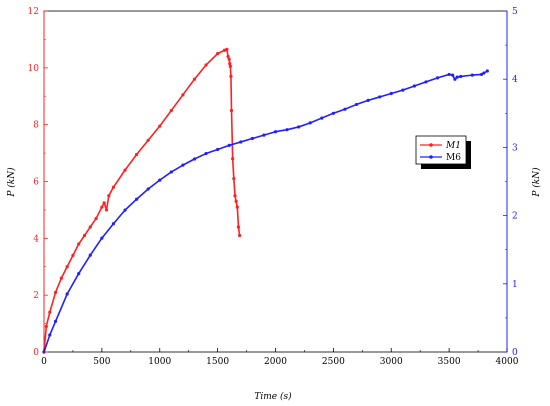 This screenshot has width=550, height=406. What do you see at coordinates (515, 80) in the screenshot?
I see `y-tick-label-right: 4` at bounding box center [515, 80].